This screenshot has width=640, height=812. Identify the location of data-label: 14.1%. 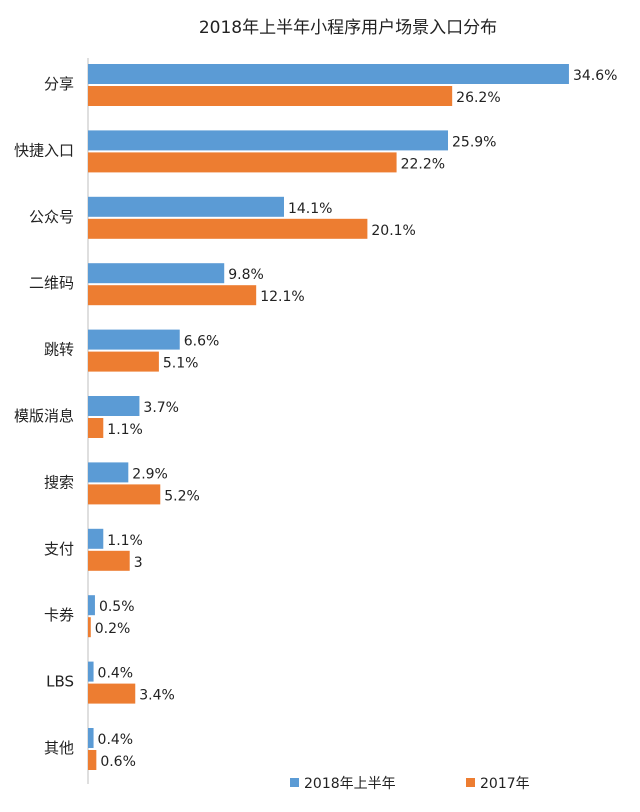
(310, 209).